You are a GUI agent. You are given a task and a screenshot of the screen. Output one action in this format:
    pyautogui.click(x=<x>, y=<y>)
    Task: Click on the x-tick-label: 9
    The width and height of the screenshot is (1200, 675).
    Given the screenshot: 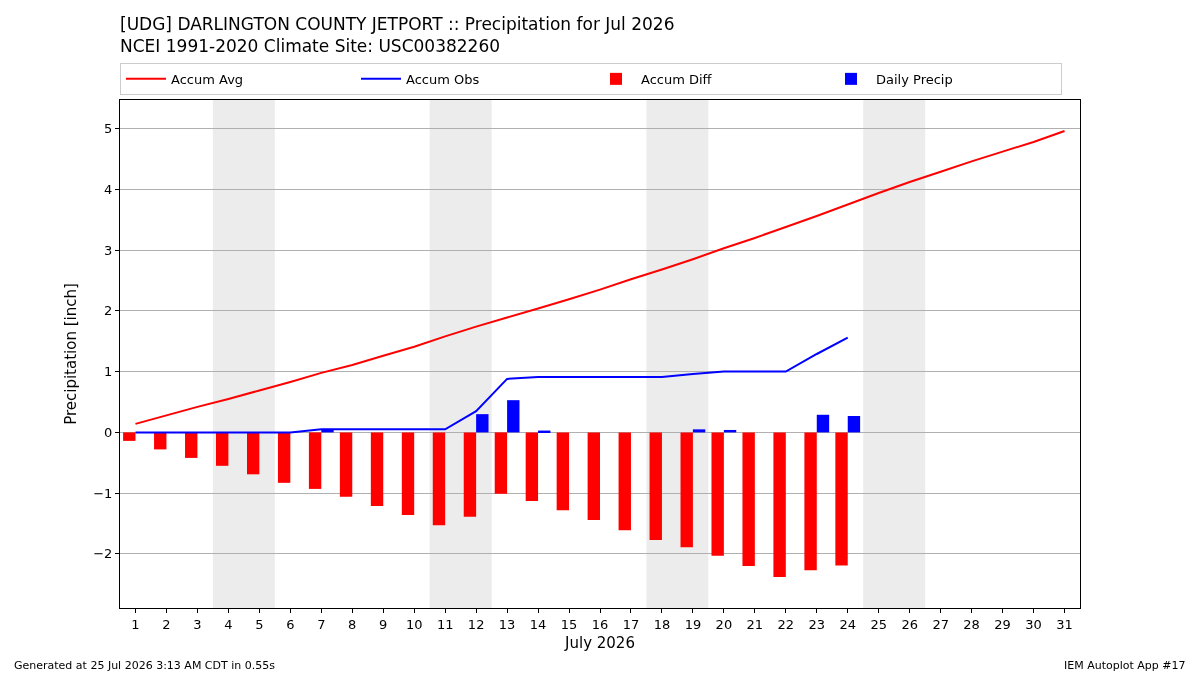 What is the action you would take?
    pyautogui.click(x=383, y=624)
    